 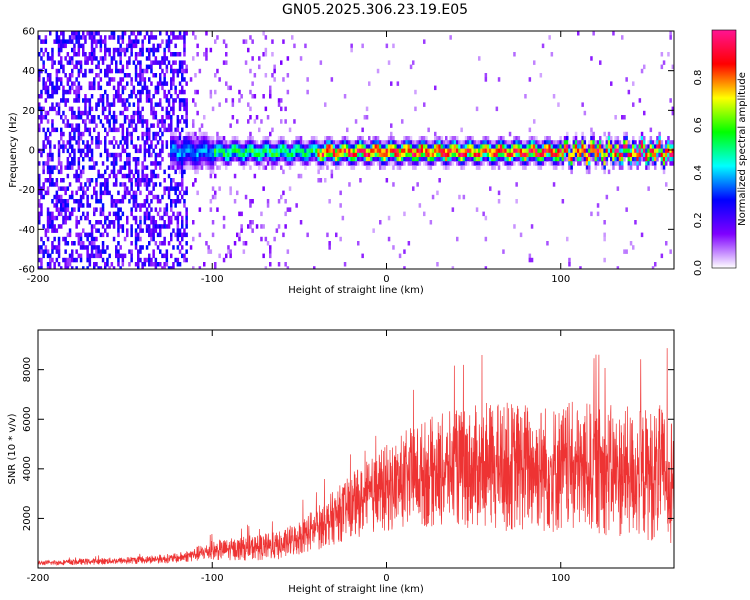 I want to click on snr-y-tick-label: 4000, so click(x=27, y=468).